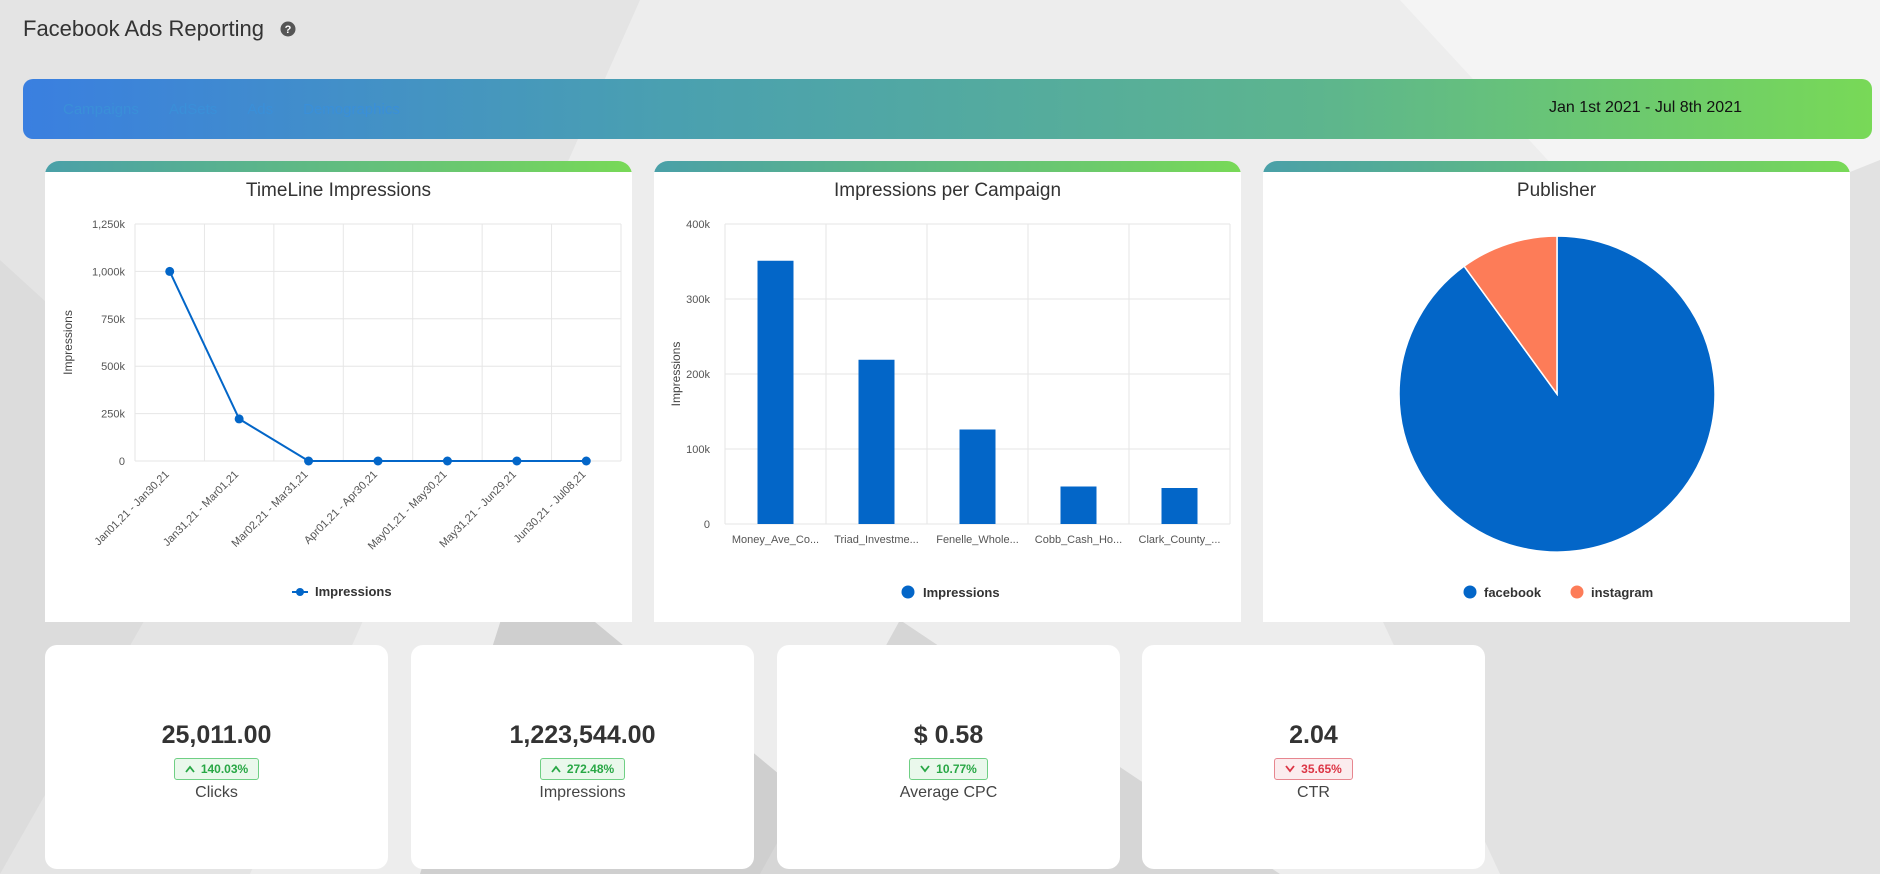  I want to click on date-range-picker: Jan 1st 2021 - Jul 8th 2021, so click(1645, 107).